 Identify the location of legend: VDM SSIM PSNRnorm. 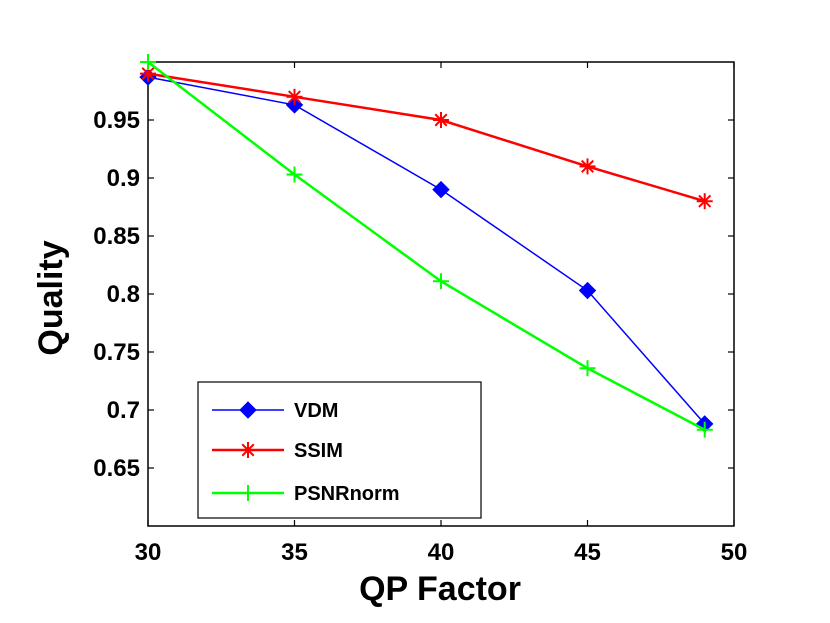
(339, 450).